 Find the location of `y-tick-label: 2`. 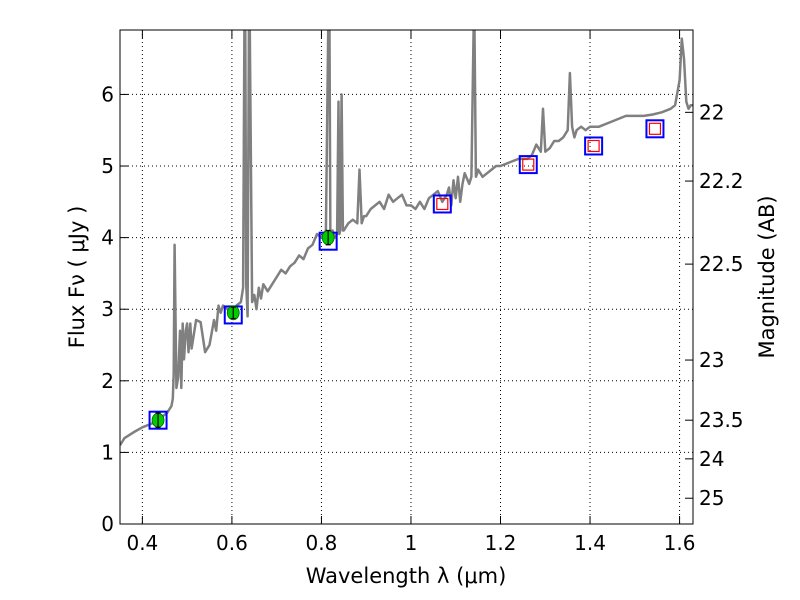

y-tick-label: 2 is located at coordinates (107, 381).